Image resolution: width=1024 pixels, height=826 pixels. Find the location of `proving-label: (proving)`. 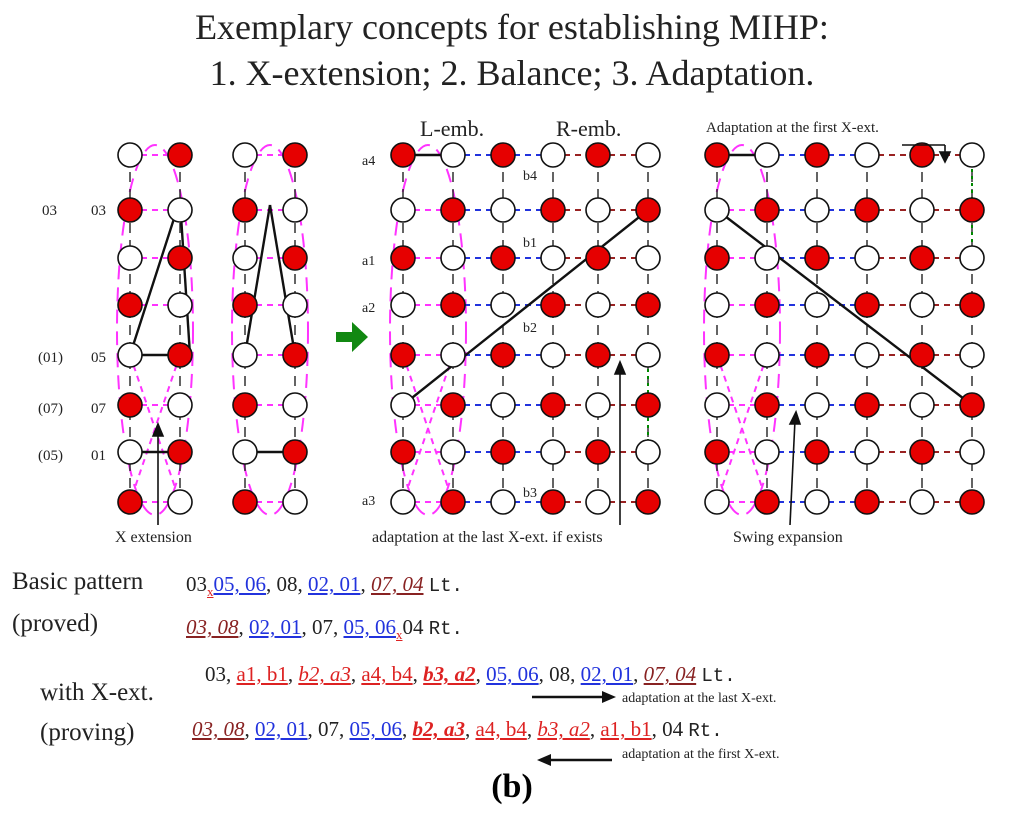

proving-label: (proving) is located at coordinates (87, 732).